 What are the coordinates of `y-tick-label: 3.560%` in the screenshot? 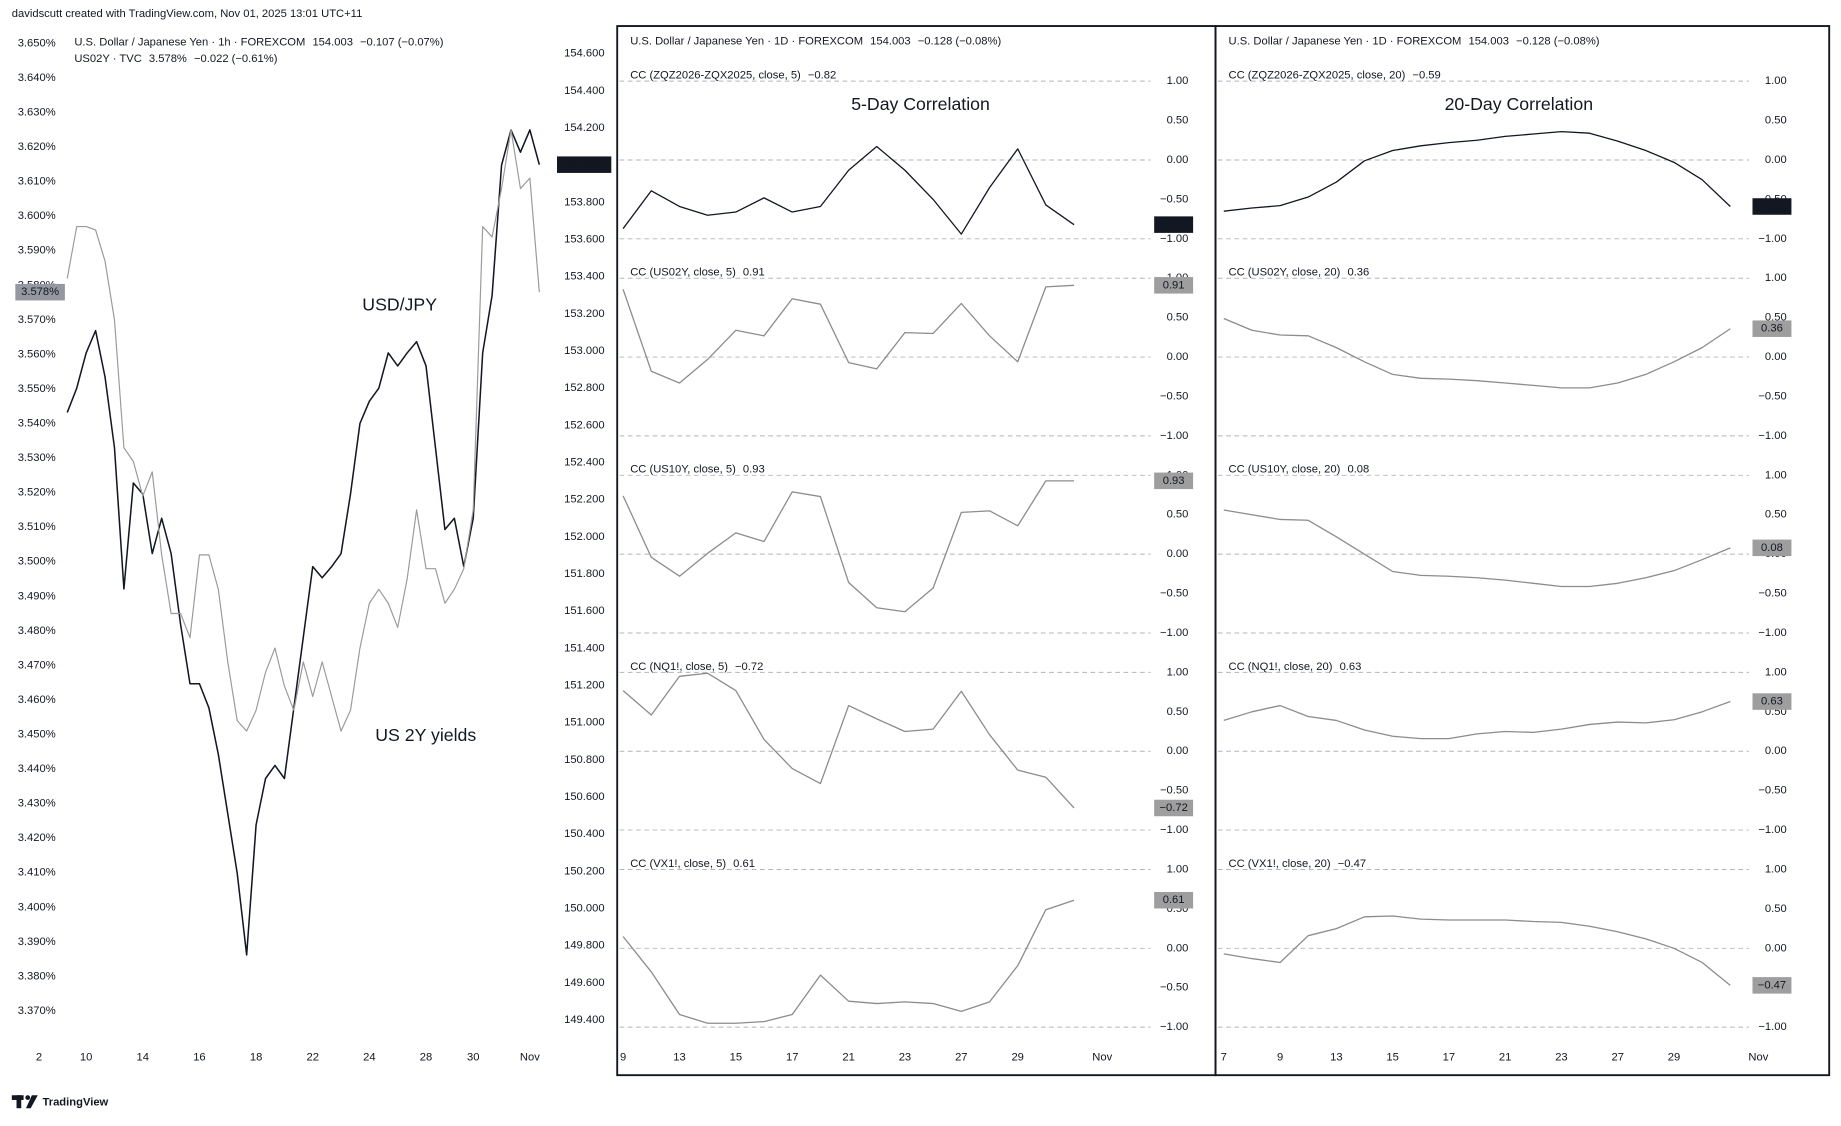 It's located at (37, 354).